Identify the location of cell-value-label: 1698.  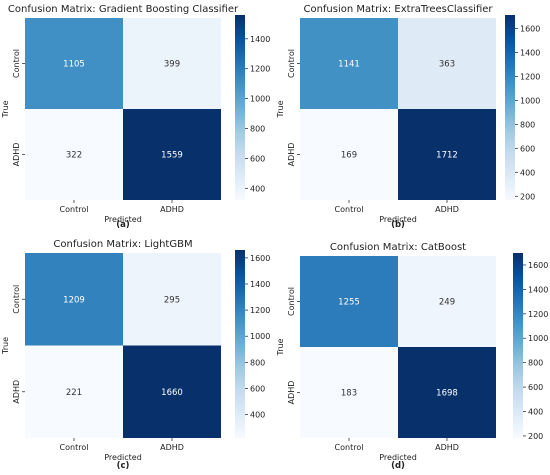
(447, 394).